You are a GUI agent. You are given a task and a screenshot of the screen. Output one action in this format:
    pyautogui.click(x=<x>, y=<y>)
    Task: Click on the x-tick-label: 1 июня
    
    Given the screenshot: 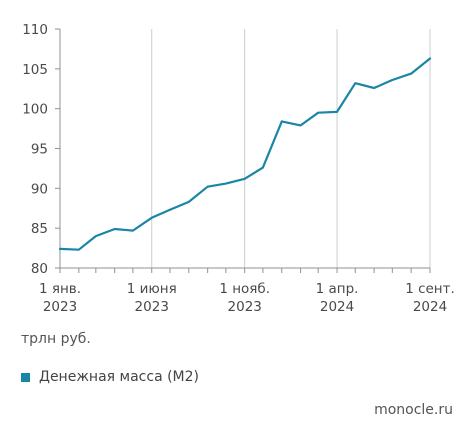 What is the action you would take?
    pyautogui.click(x=152, y=289)
    